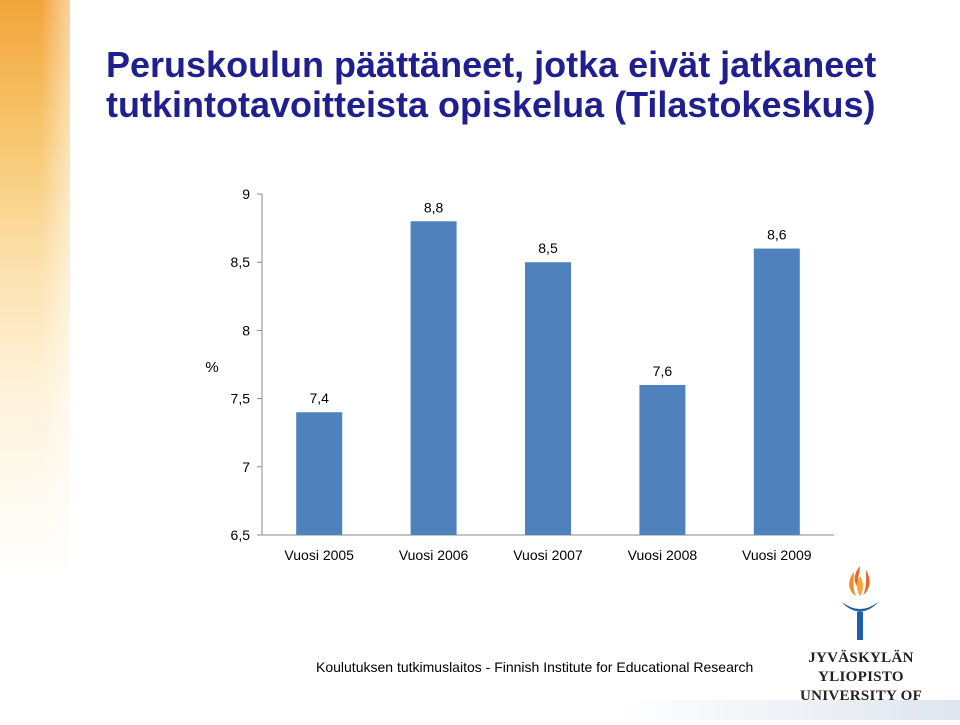 This screenshot has width=960, height=725. I want to click on logo-line-1: JYVÄSKYLÄN YLIOPISTO, so click(861, 667).